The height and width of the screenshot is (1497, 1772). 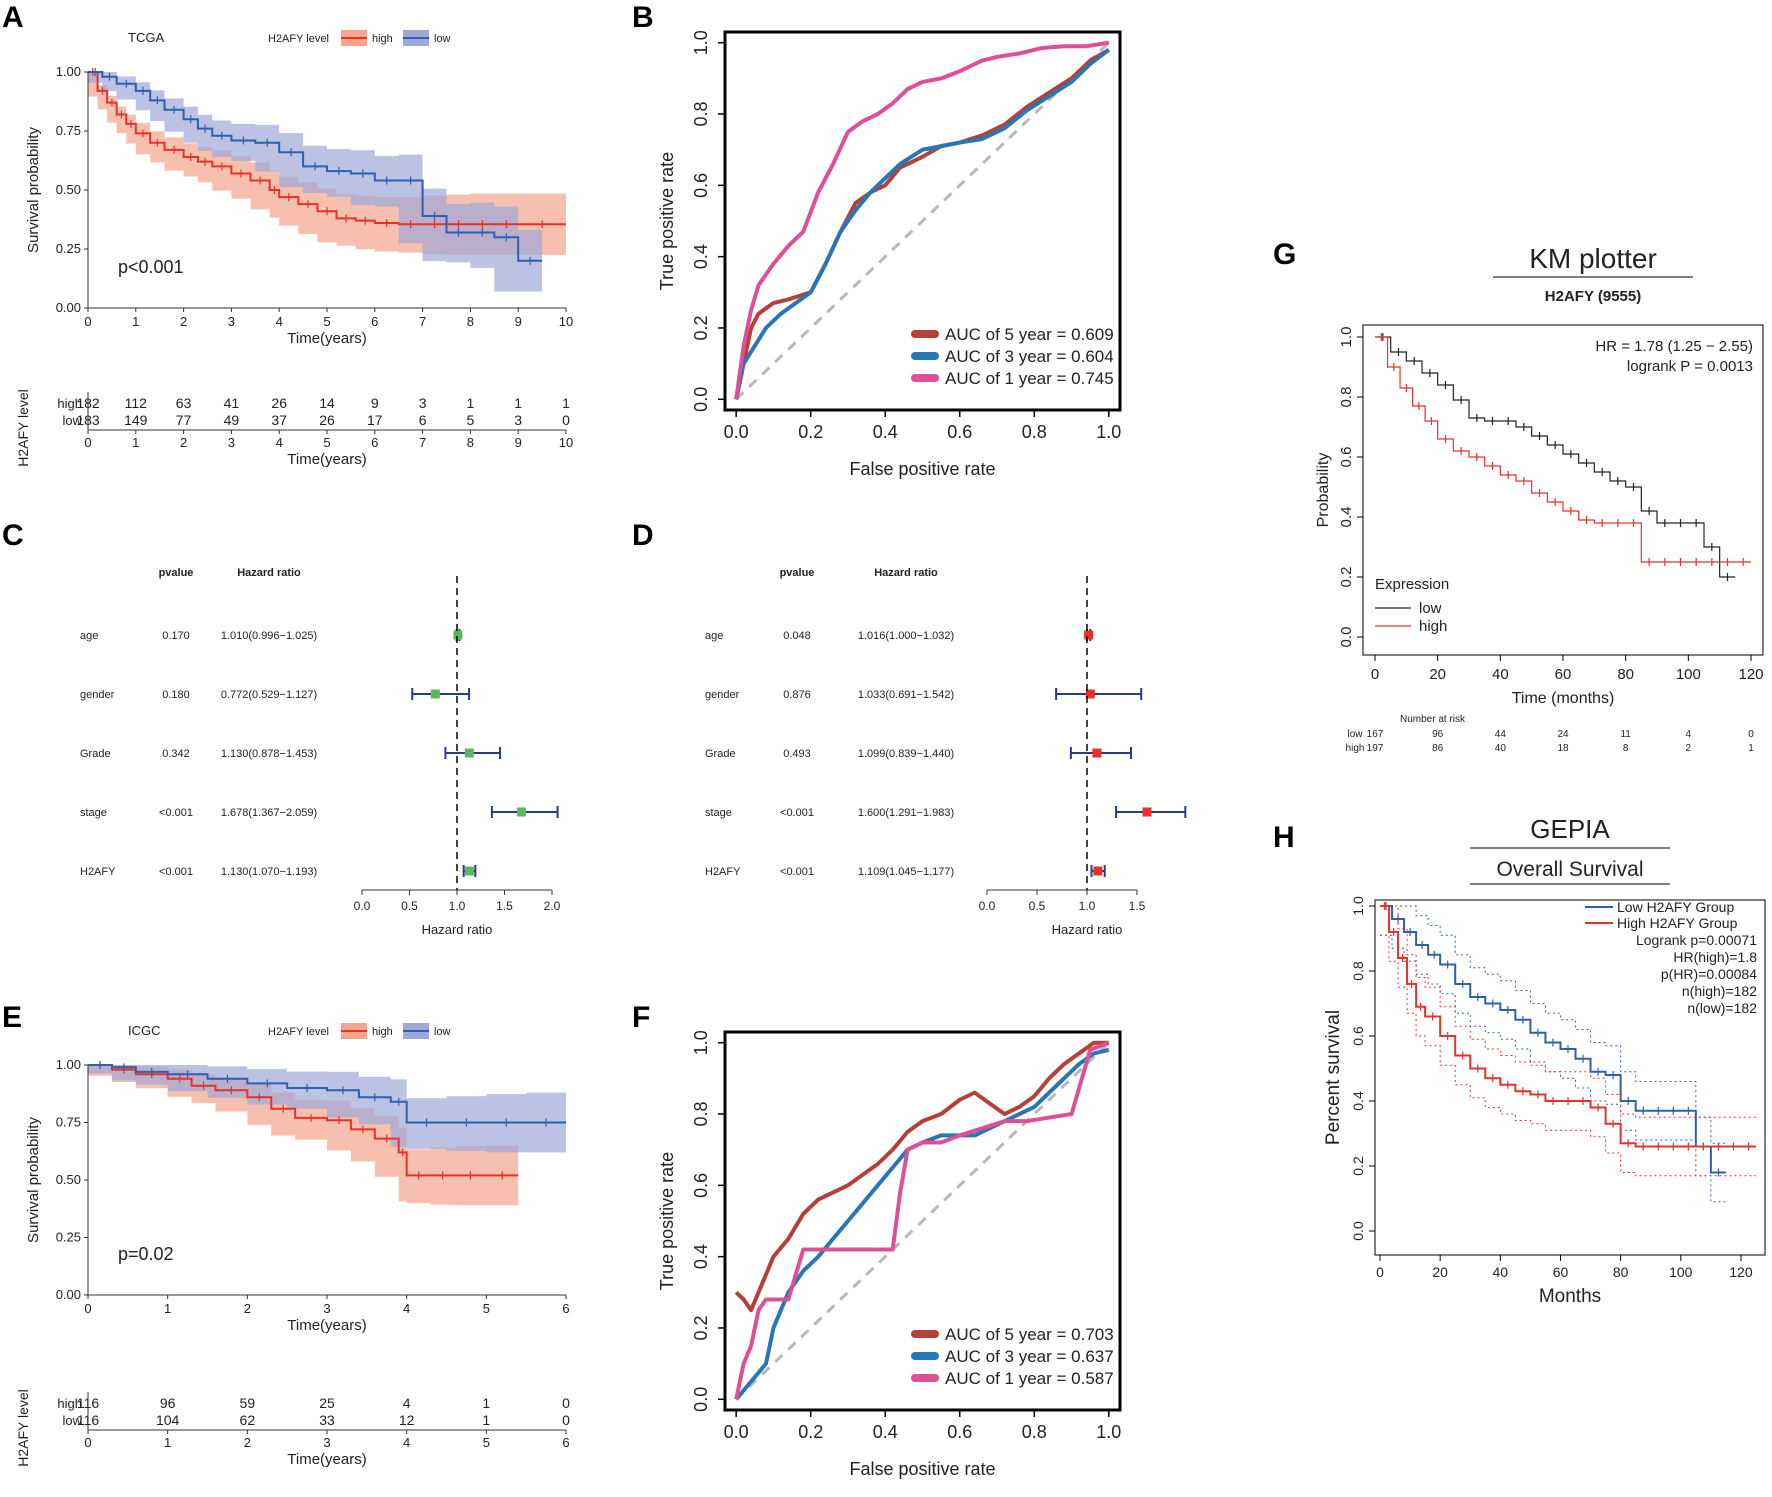 I want to click on risk-x-tick-label: 1, so click(x=135, y=442).